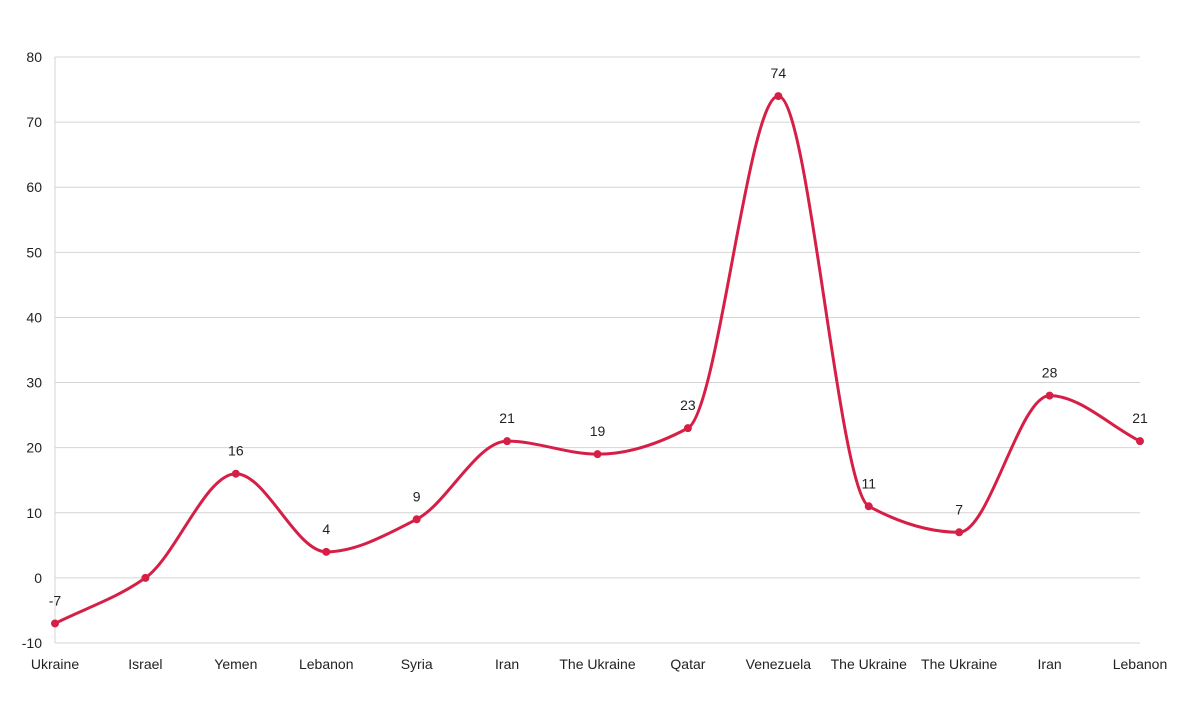  I want to click on data-label: 7, so click(959, 509).